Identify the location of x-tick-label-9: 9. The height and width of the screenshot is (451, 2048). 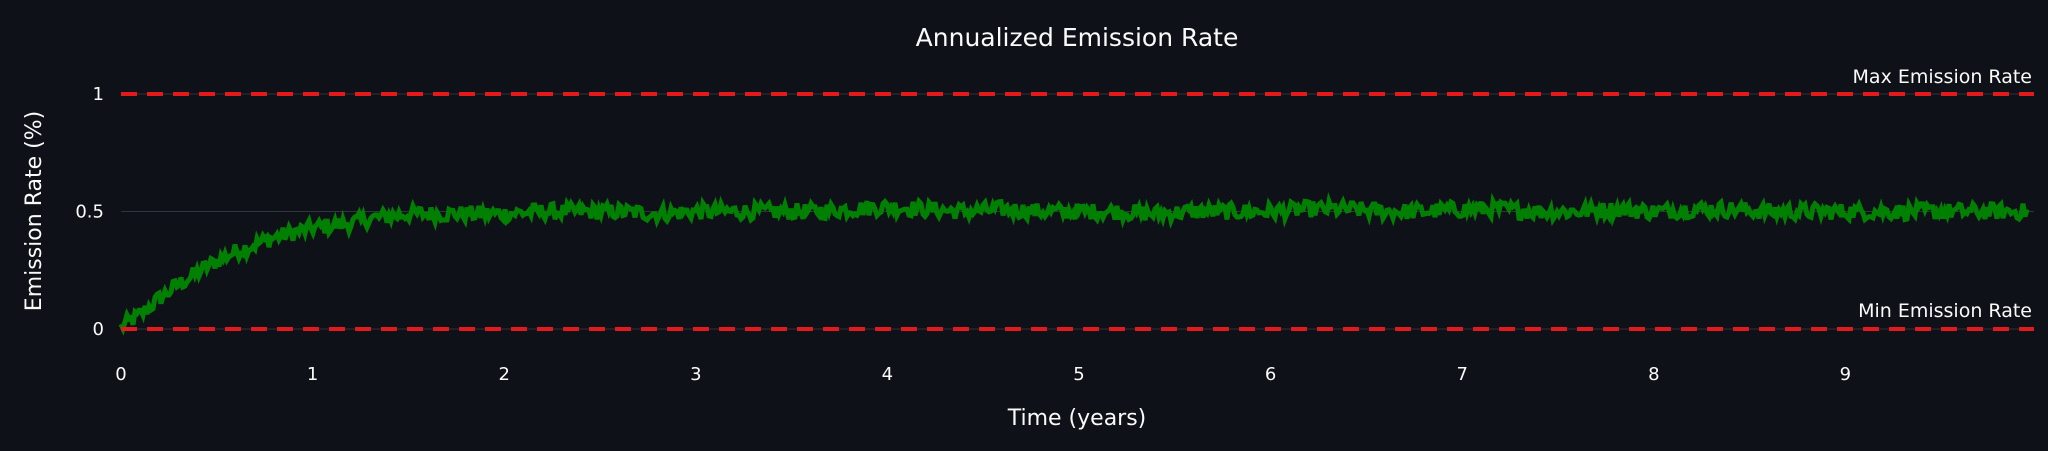
(1845, 374).